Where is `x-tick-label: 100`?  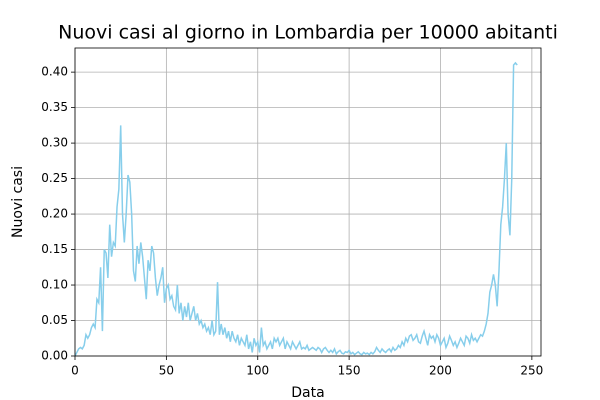 x-tick-label: 100 is located at coordinates (257, 371).